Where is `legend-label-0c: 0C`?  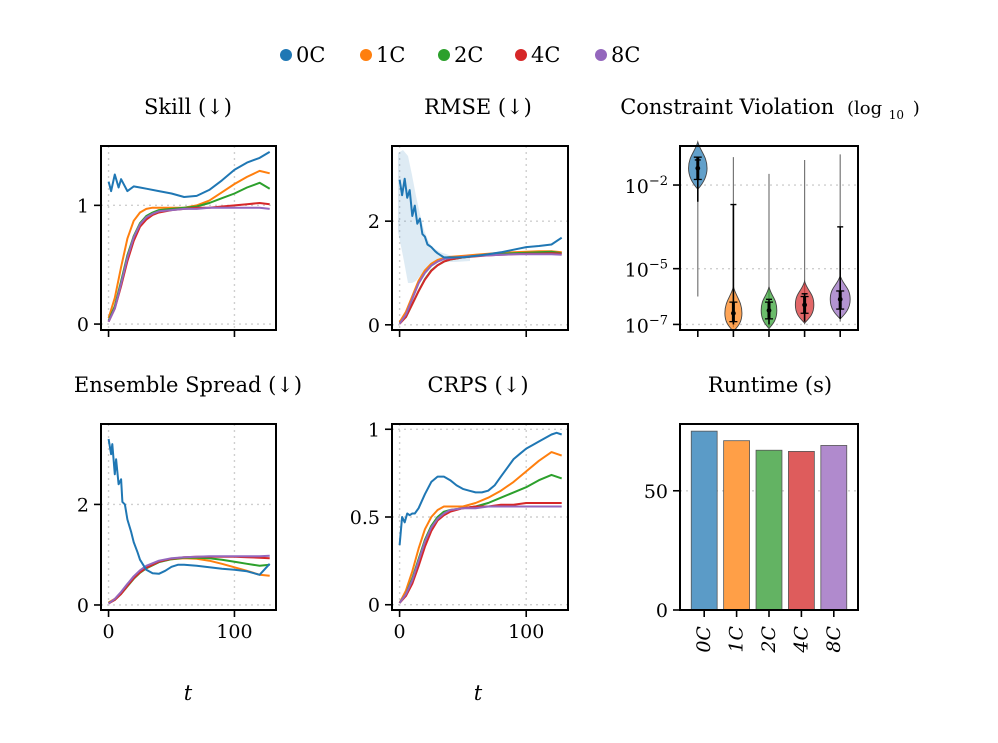 legend-label-0c: 0C is located at coordinates (310, 55).